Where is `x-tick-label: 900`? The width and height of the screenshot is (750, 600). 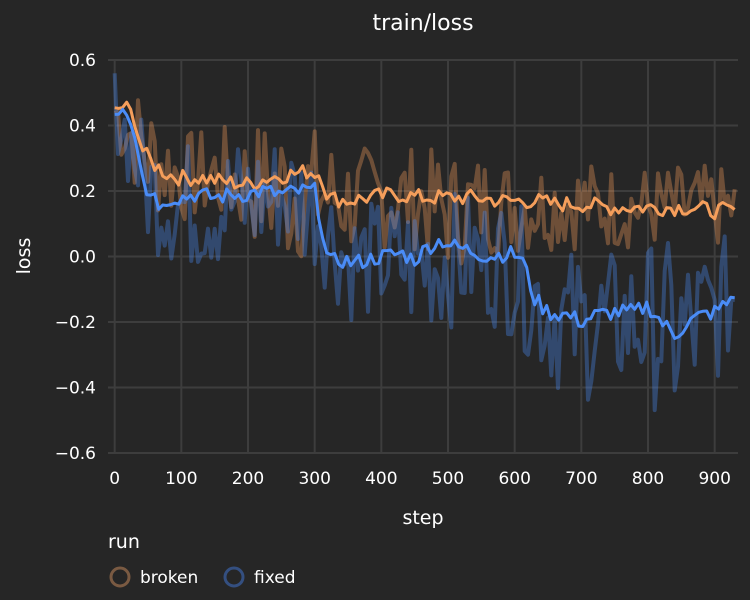 x-tick-label: 900 is located at coordinates (714, 479).